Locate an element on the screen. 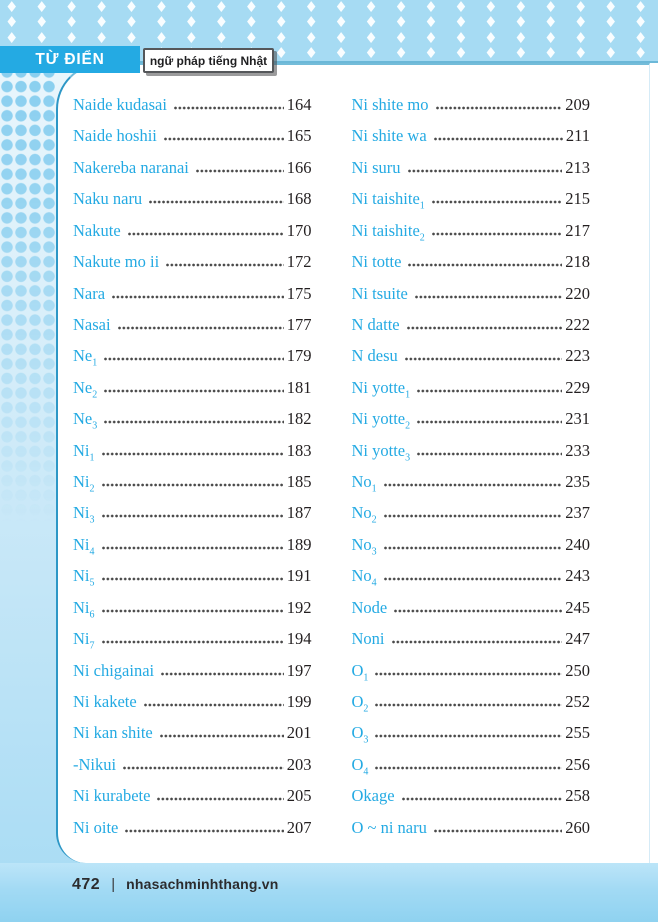  footer-page-number: 472 is located at coordinates (86, 884).